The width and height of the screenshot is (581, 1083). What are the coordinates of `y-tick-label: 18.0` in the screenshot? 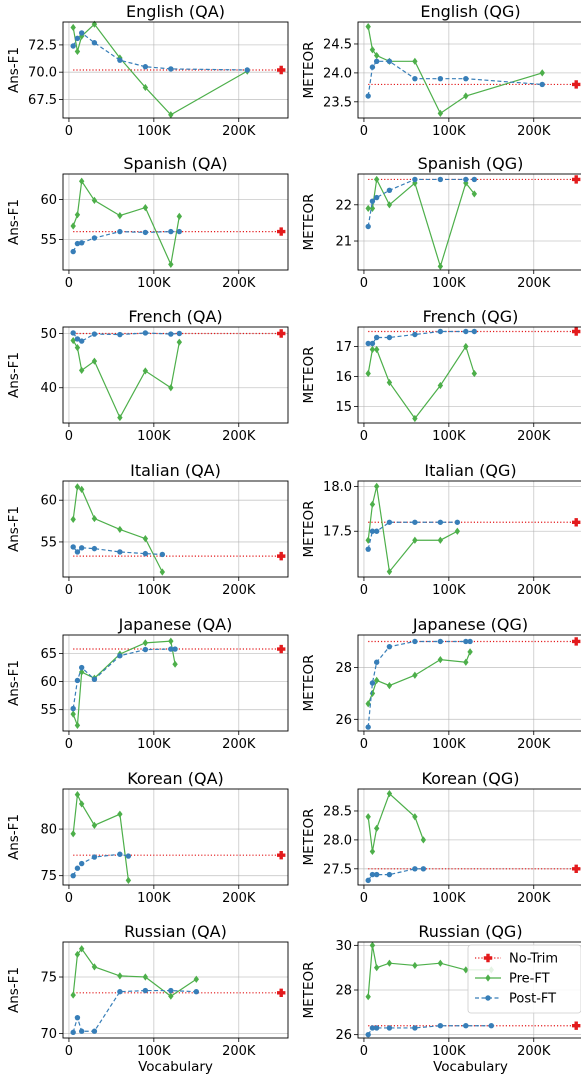 It's located at (337, 487).